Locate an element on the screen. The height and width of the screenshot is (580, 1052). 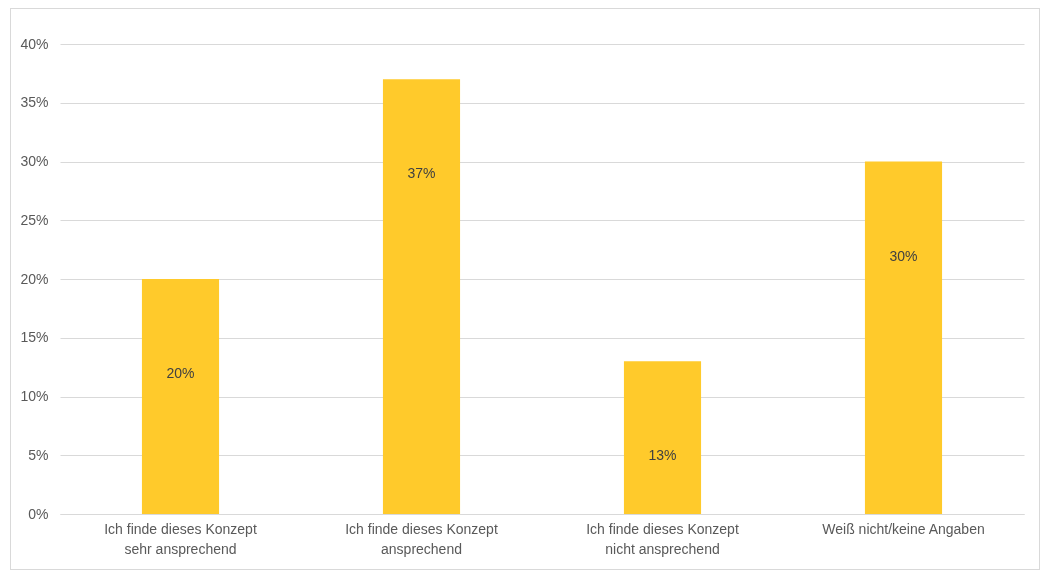
y-tick-label: 25% is located at coordinates (34, 219).